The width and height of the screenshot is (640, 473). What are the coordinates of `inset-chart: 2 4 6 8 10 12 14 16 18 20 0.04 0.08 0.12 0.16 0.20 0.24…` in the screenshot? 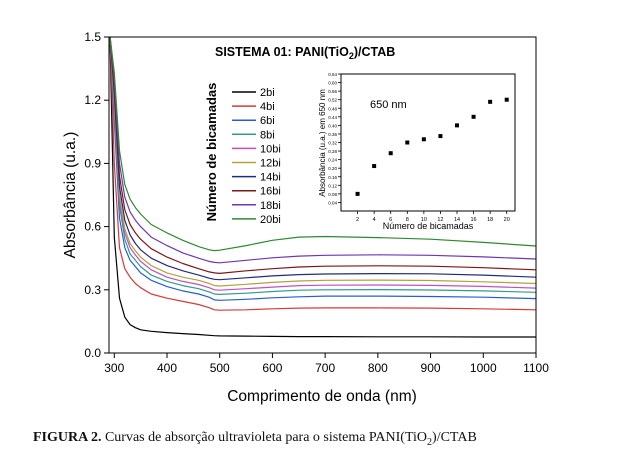 It's located at (417, 151).